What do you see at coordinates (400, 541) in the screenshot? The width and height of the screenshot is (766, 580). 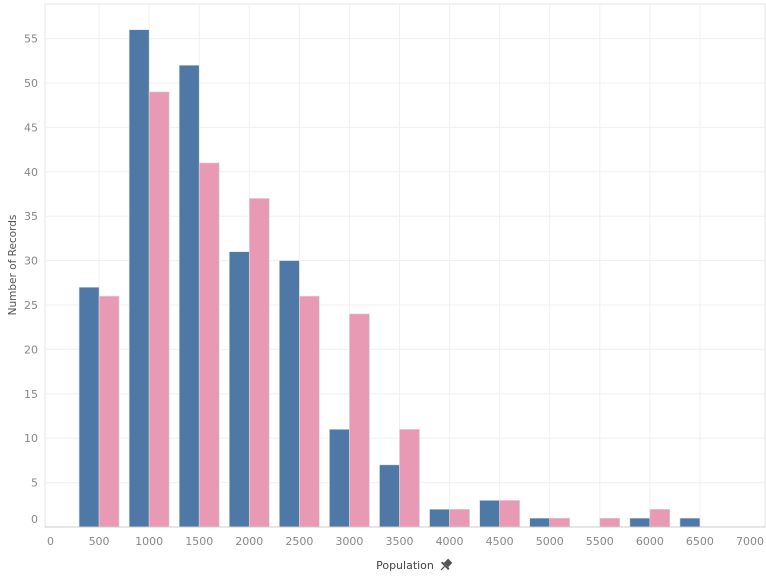 I see `x-tick-label: 3500` at bounding box center [400, 541].